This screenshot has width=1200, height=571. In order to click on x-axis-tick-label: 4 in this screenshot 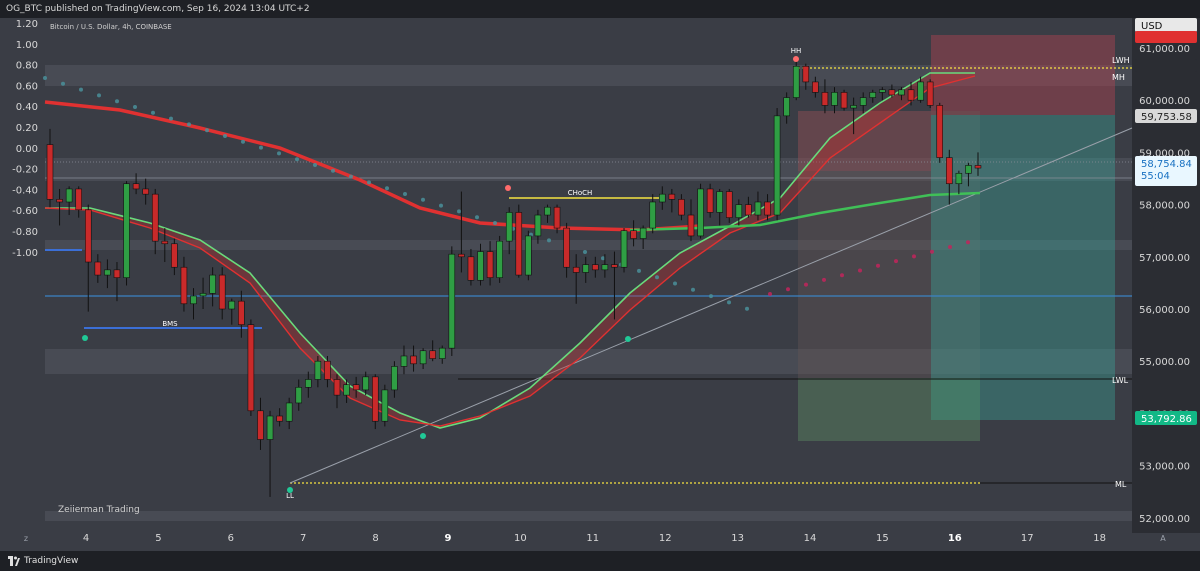, I will do `click(86, 538)`.